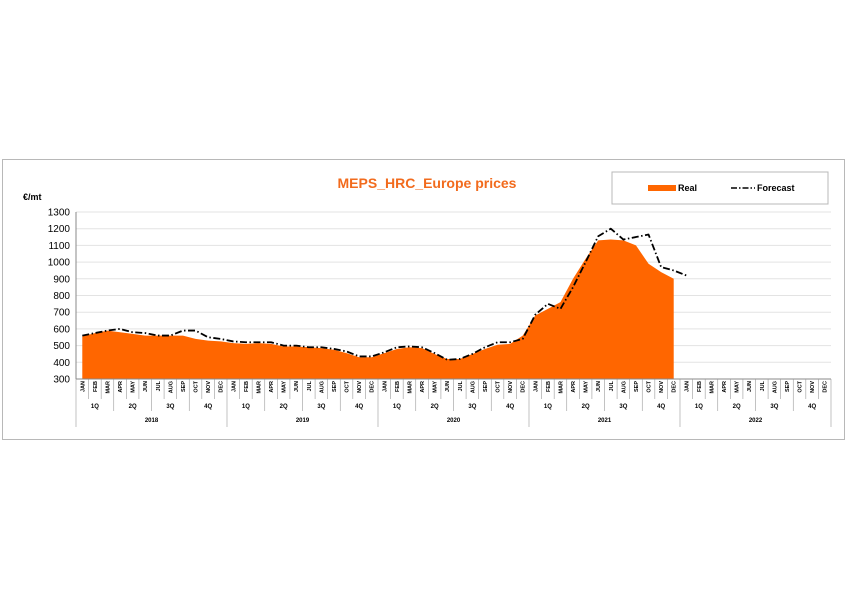 This screenshot has width=850, height=609. Describe the element at coordinates (427, 183) in the screenshot. I see `chart-title: MEPS_HRC_Europe prices` at that location.